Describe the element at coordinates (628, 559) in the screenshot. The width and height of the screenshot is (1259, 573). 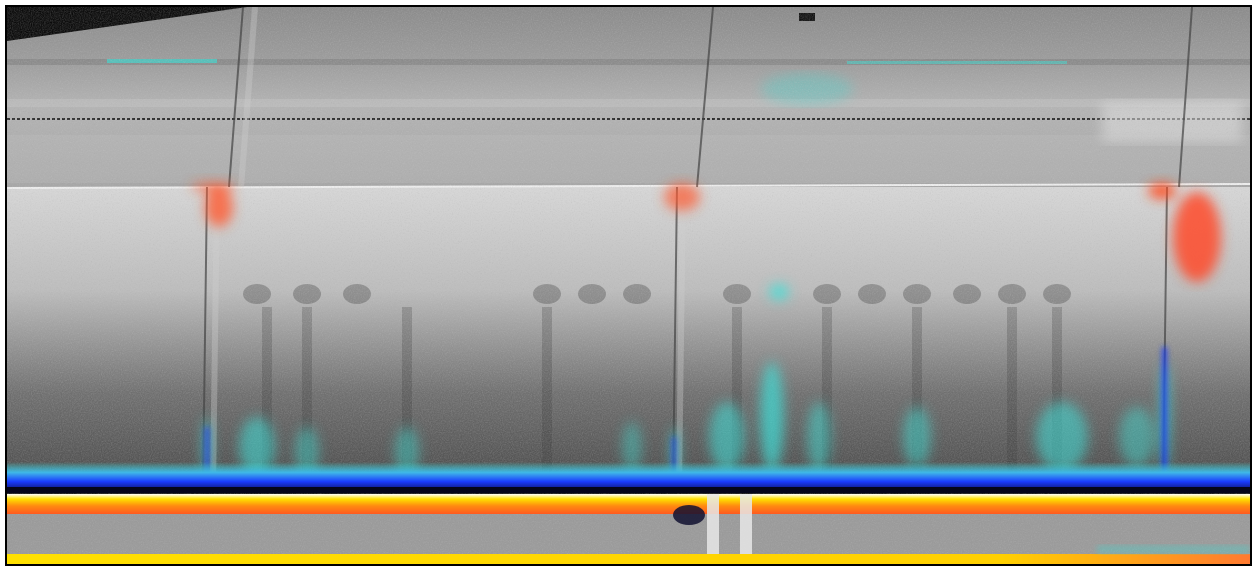
I see `bottom-rail` at that location.